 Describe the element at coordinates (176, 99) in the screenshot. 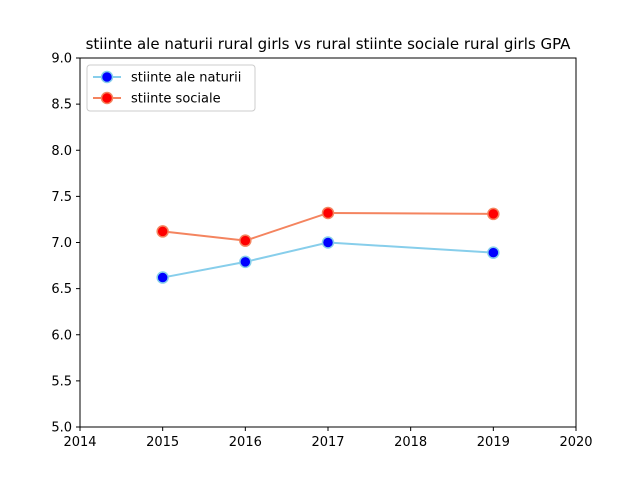

I see `legend-label-2: stiinte sociale` at that location.